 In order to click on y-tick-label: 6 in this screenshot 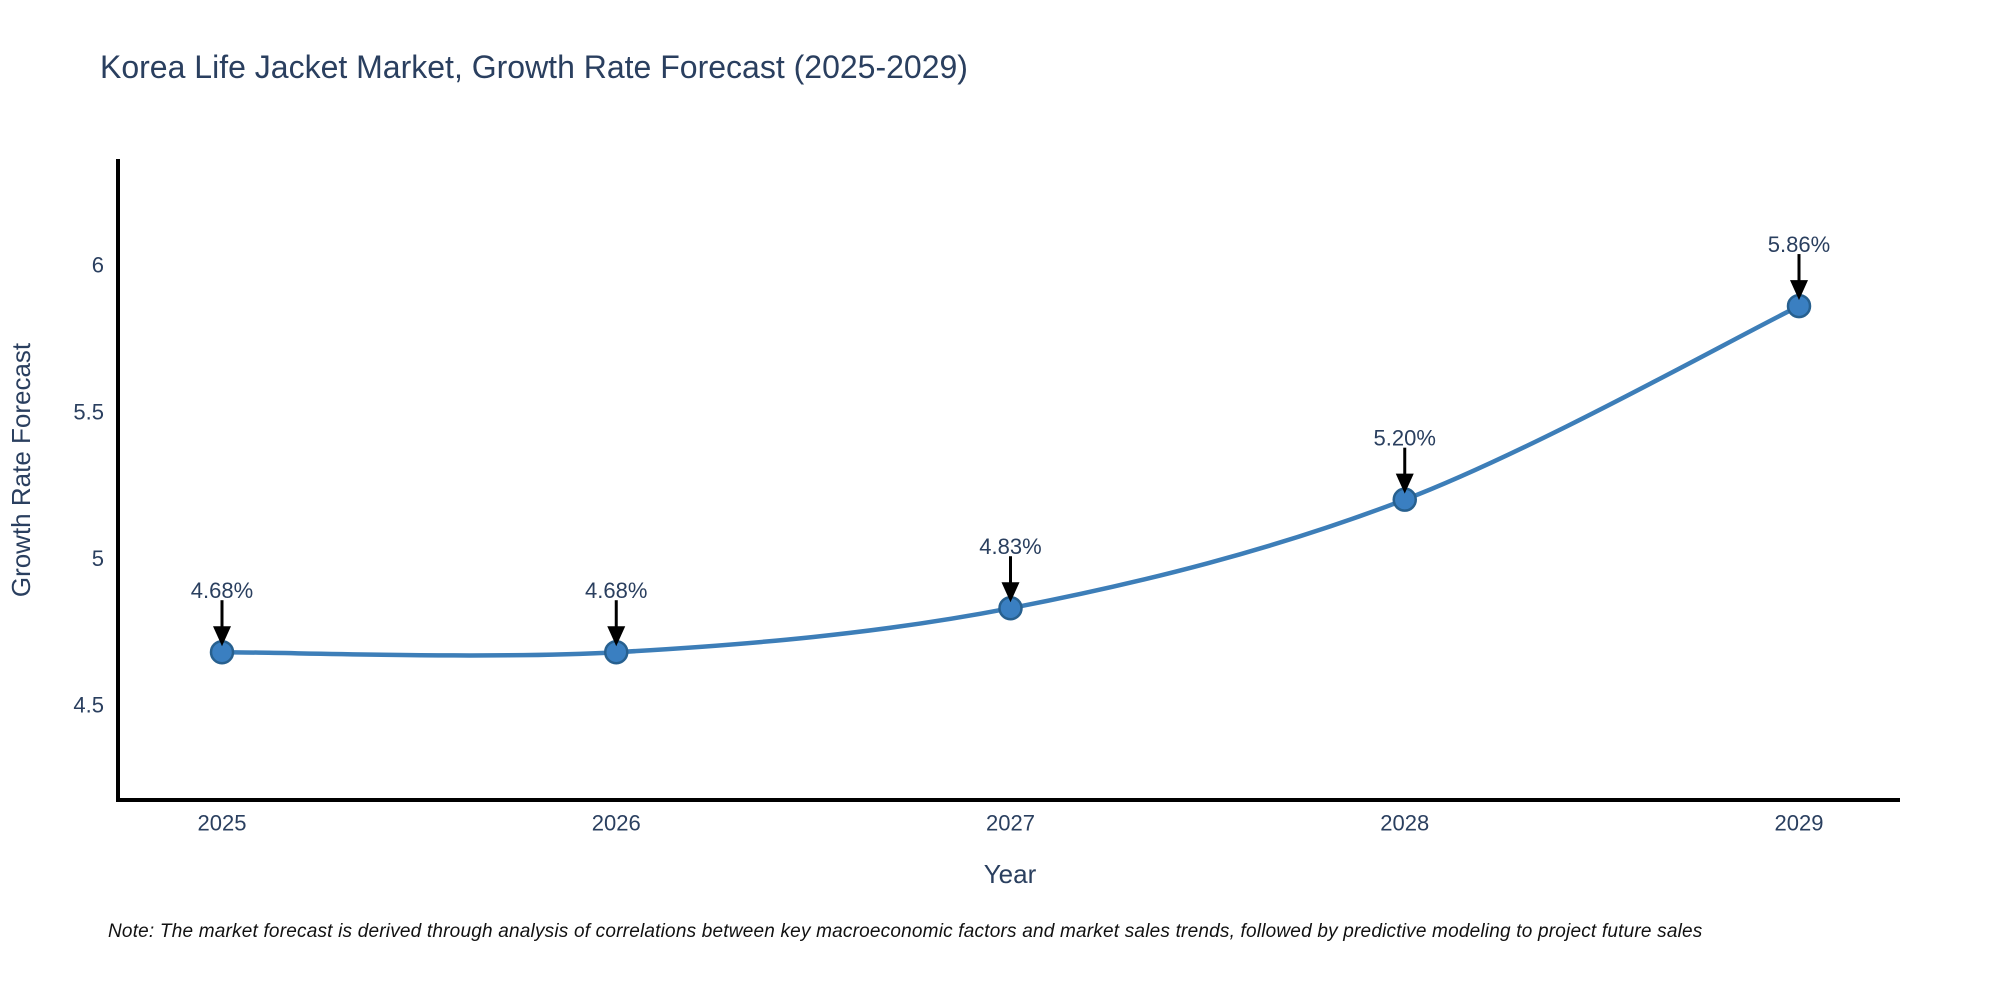, I will do `click(98, 265)`.